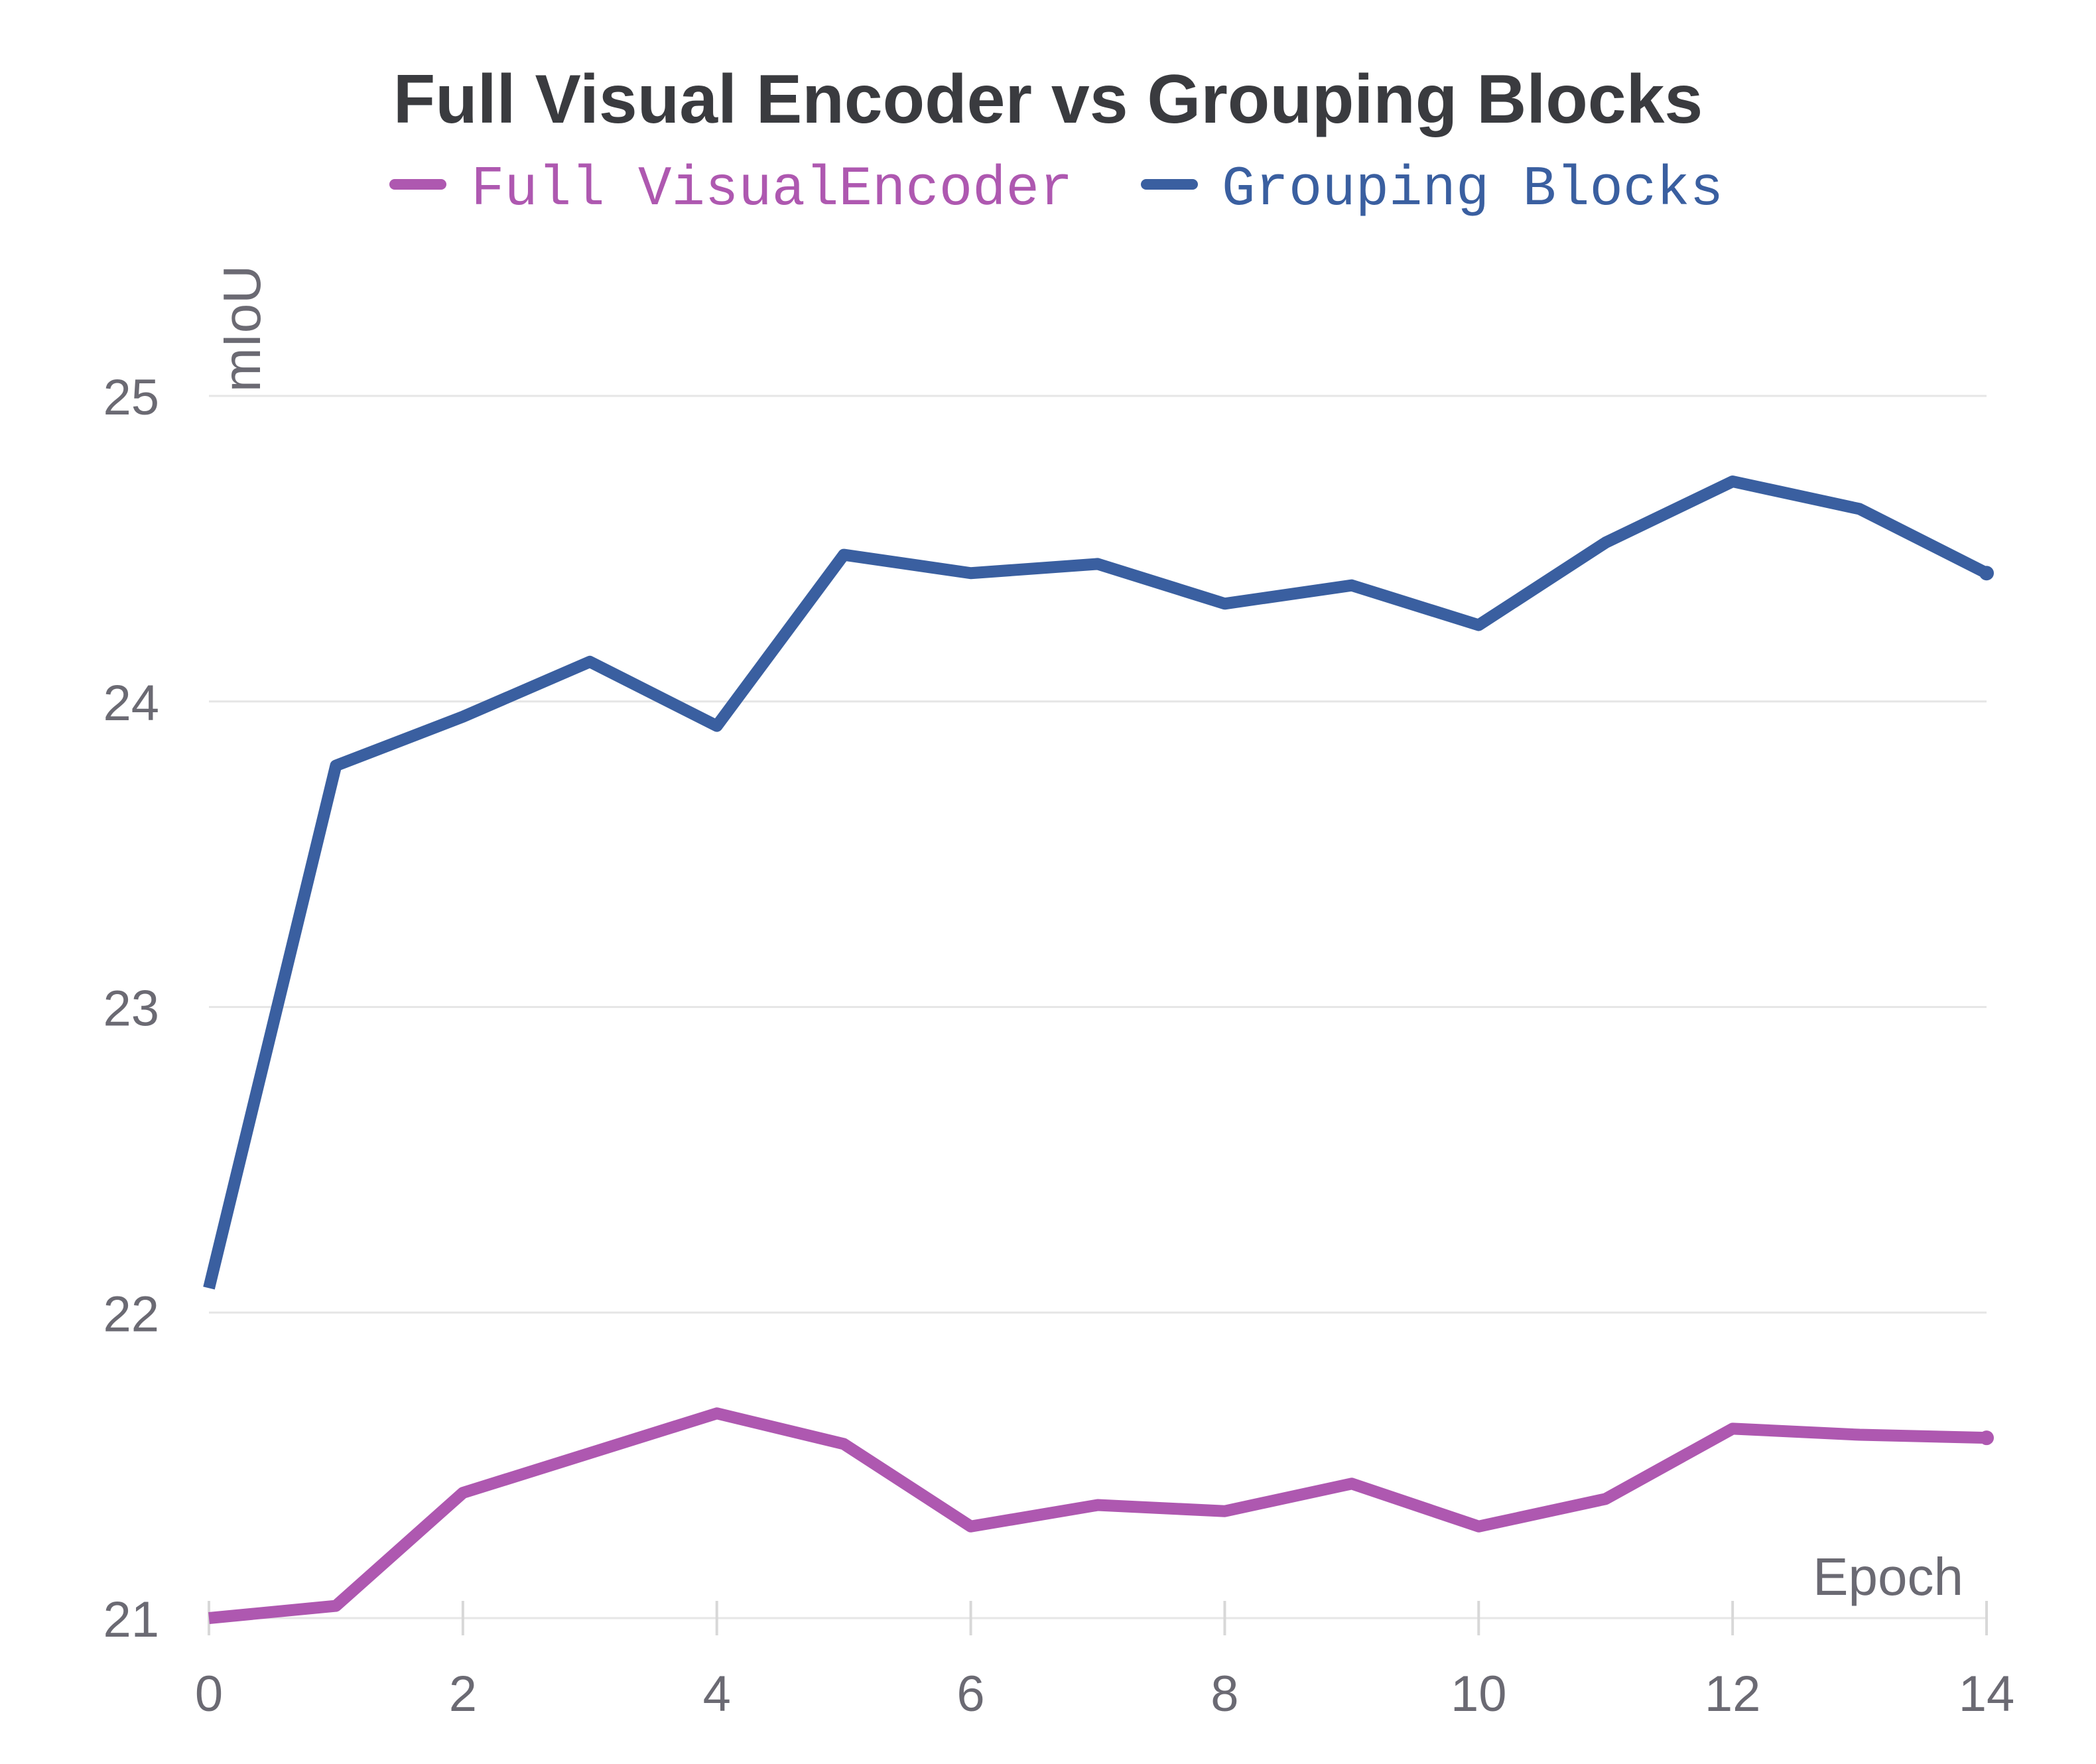 The image size is (2096, 1764). I want to click on x-tick-label-2: 2, so click(463, 1694).